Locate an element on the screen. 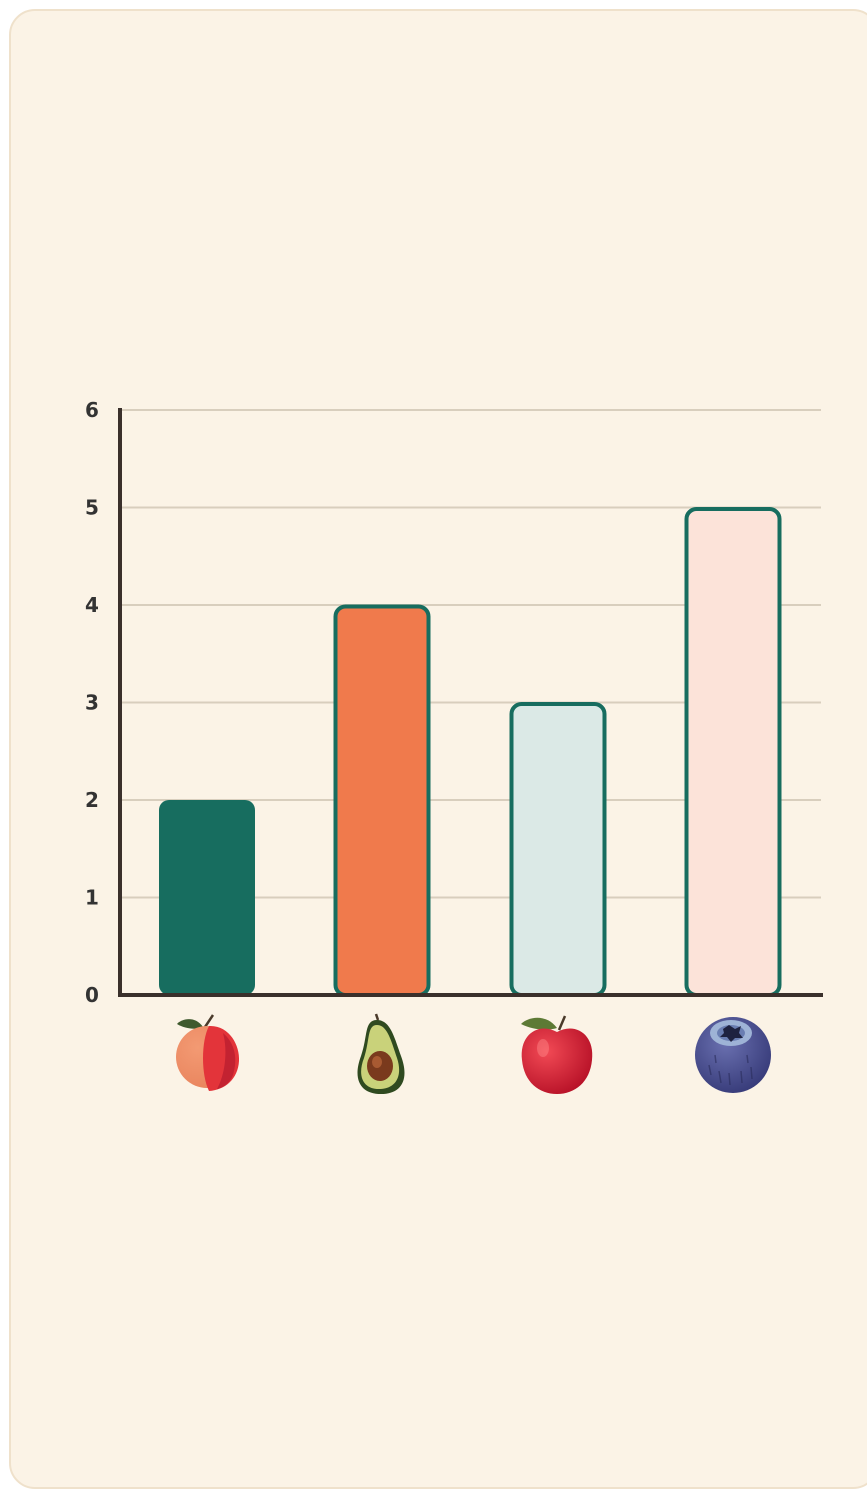 This screenshot has height=1489, width=867. bar-blueberry is located at coordinates (733, 752).